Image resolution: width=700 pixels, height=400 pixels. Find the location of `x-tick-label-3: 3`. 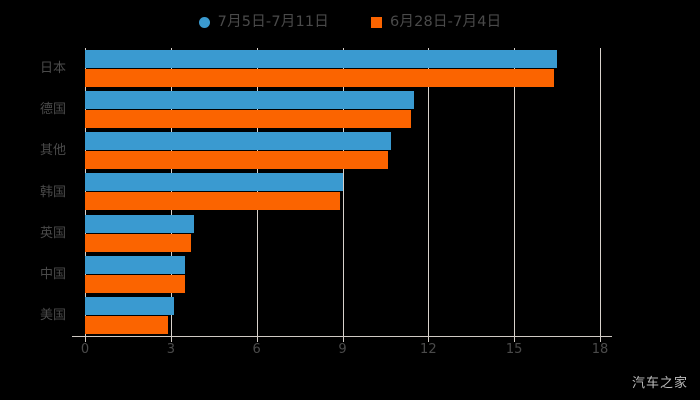

x-tick-label-3: 3 is located at coordinates (170, 349).